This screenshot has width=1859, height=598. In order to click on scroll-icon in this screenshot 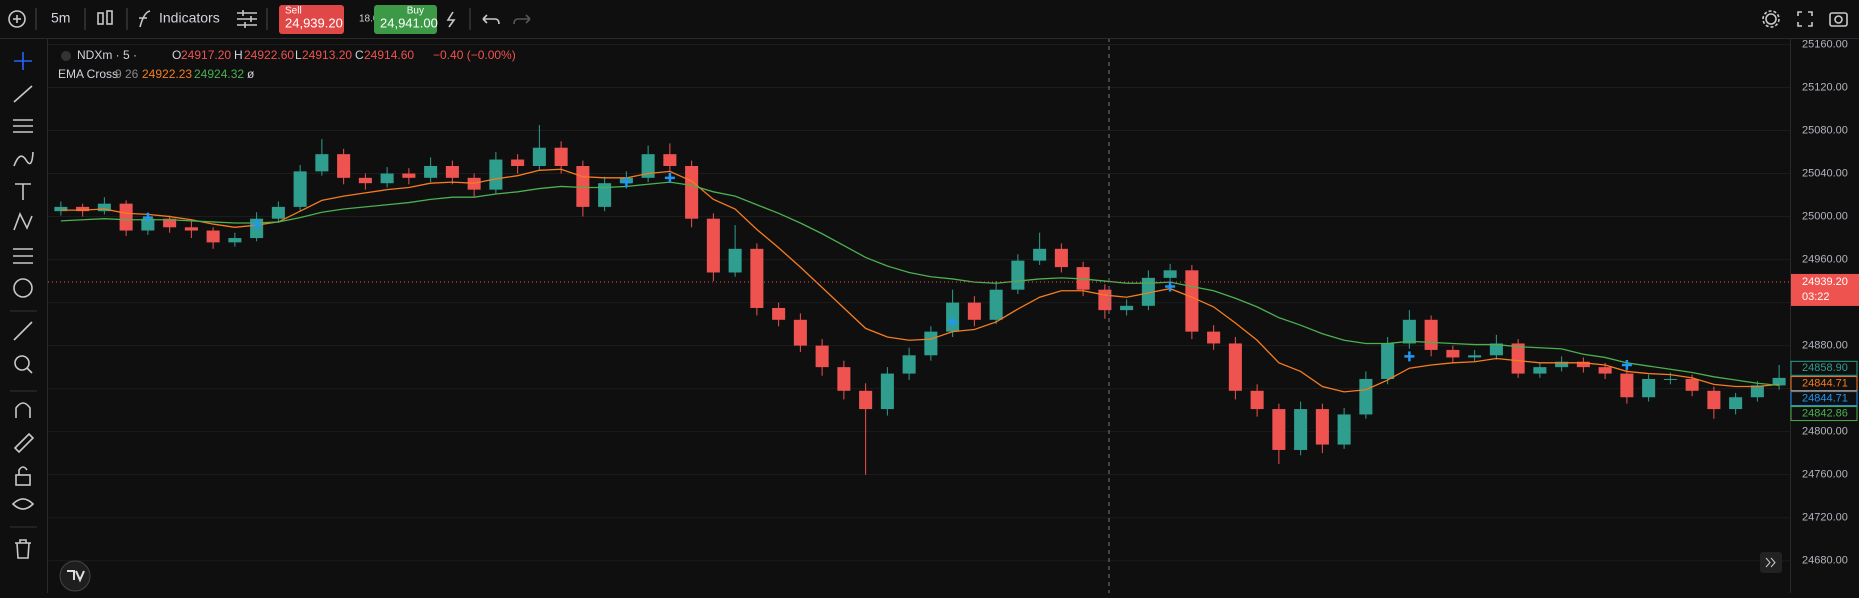, I will do `click(1770, 562)`.